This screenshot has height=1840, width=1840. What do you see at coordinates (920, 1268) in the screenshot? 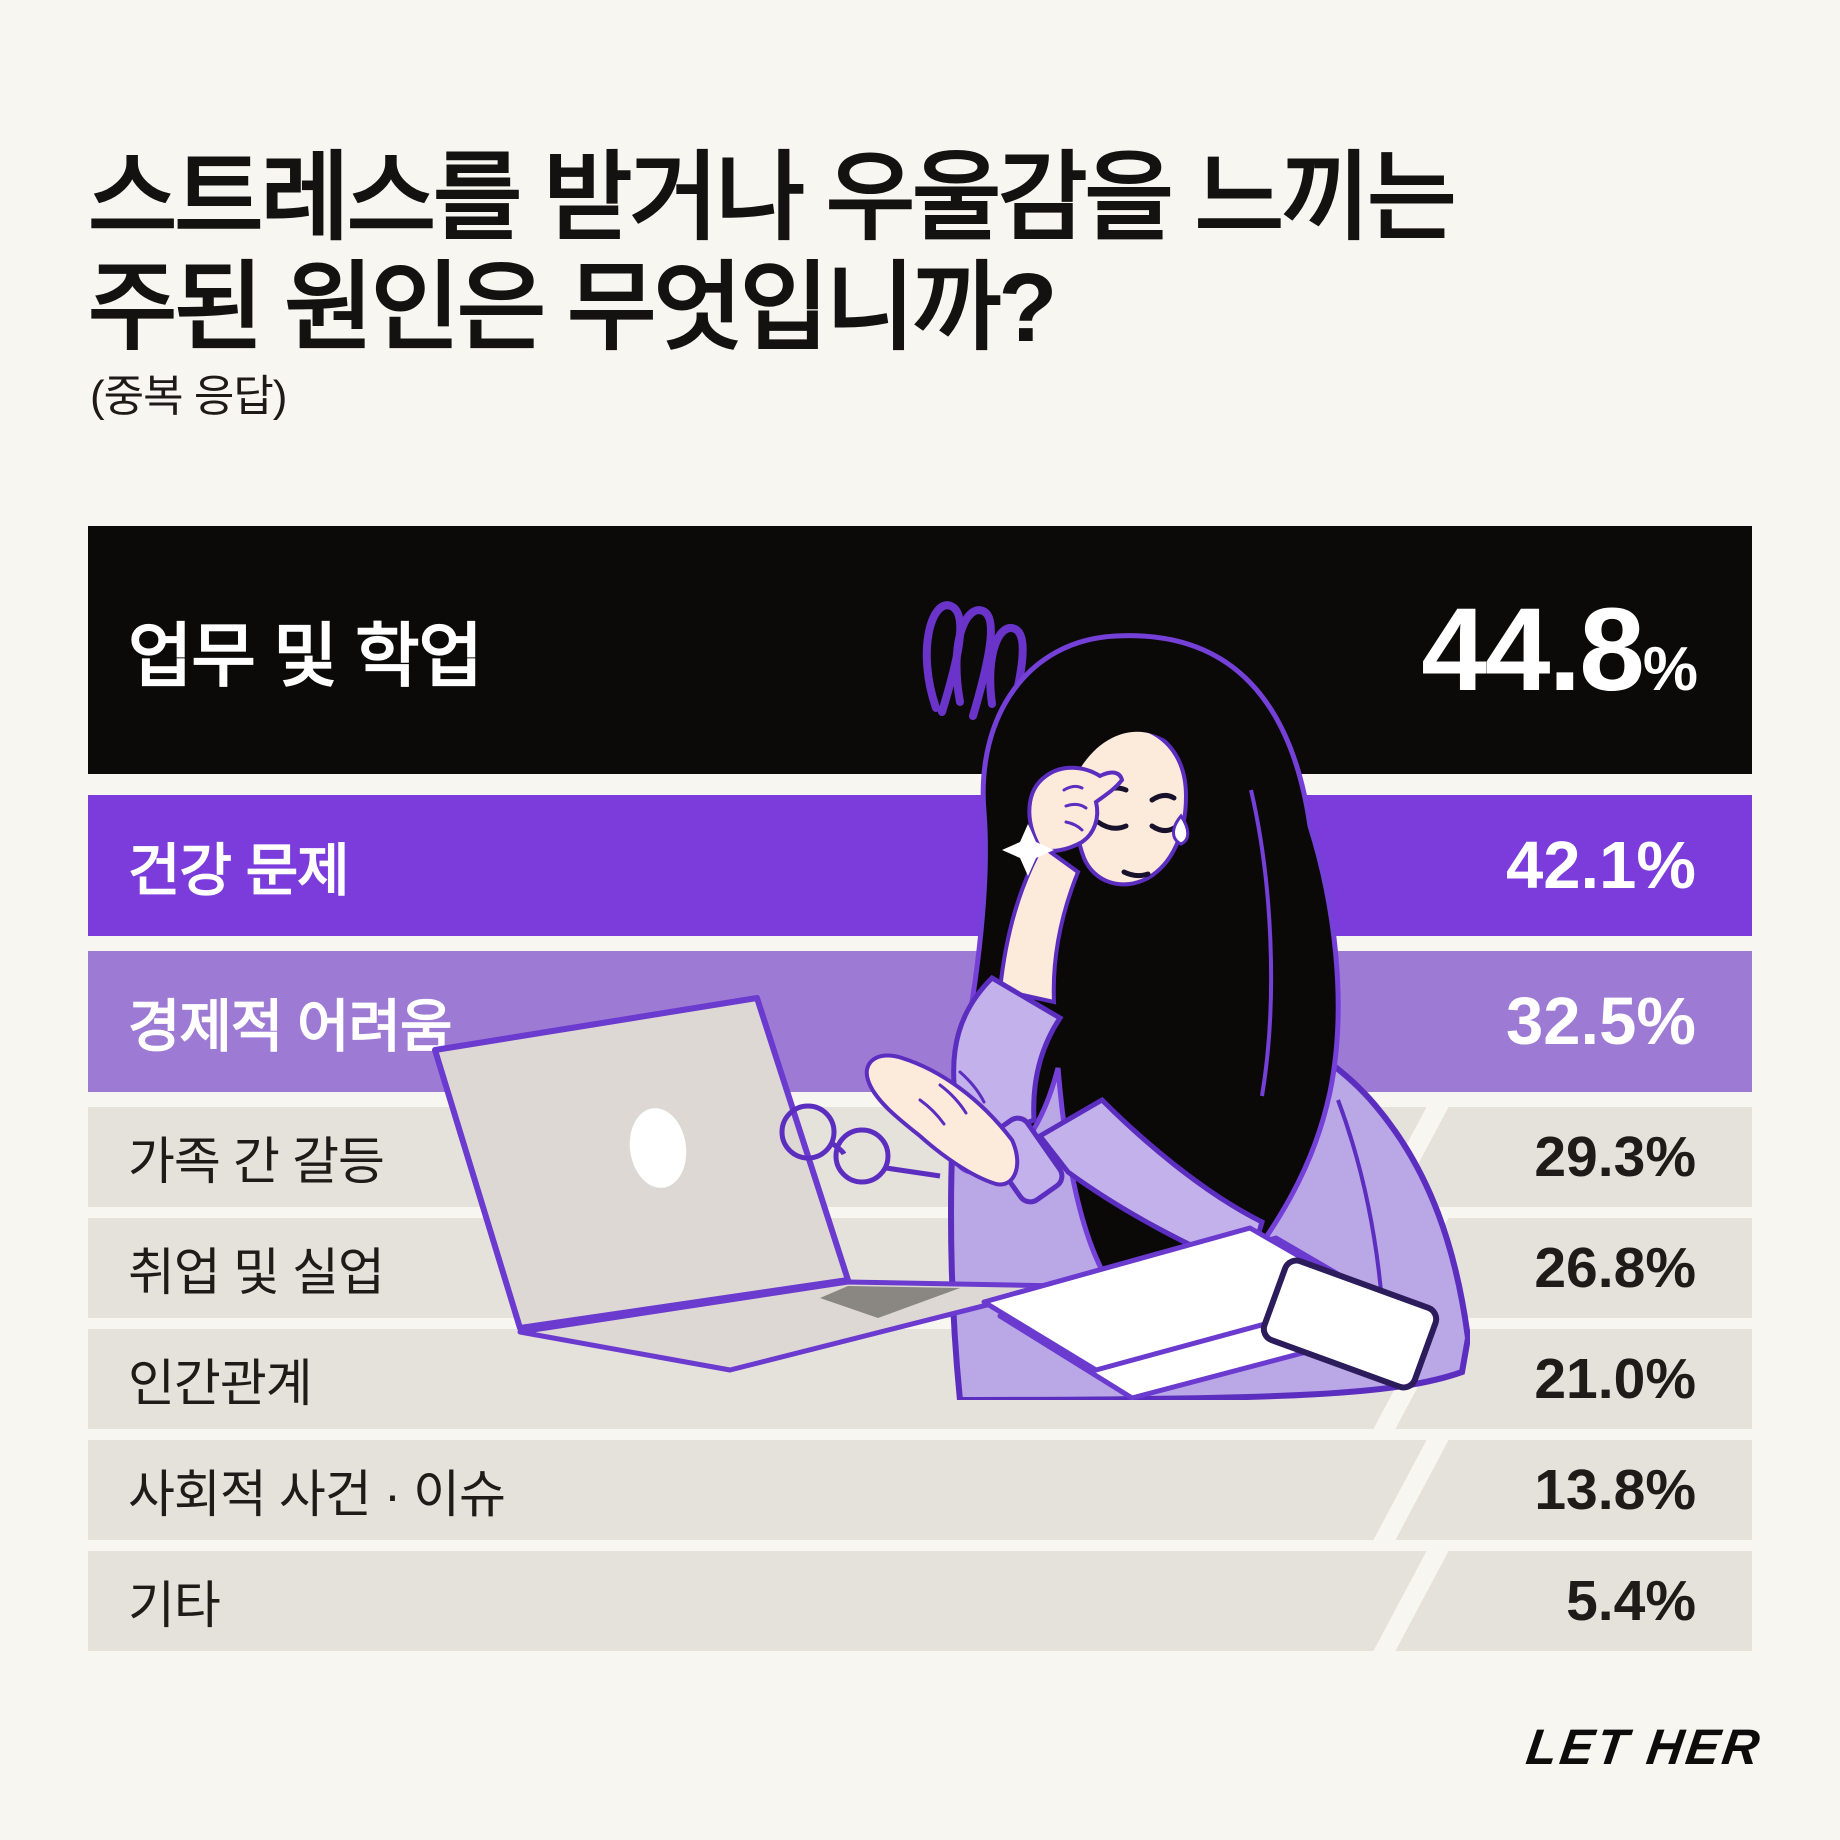
I see `bar-row-employment: 취업 및 실업 26.8%` at bounding box center [920, 1268].